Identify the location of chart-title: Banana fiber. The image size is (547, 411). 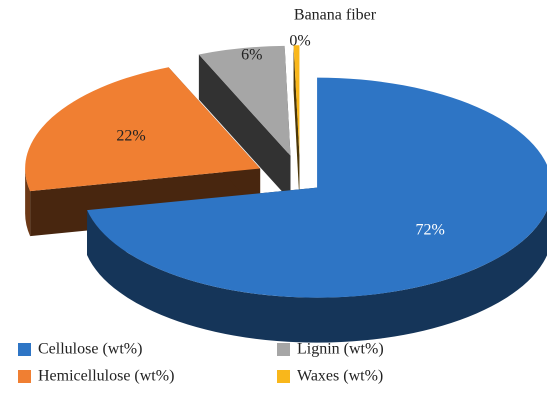
(335, 15).